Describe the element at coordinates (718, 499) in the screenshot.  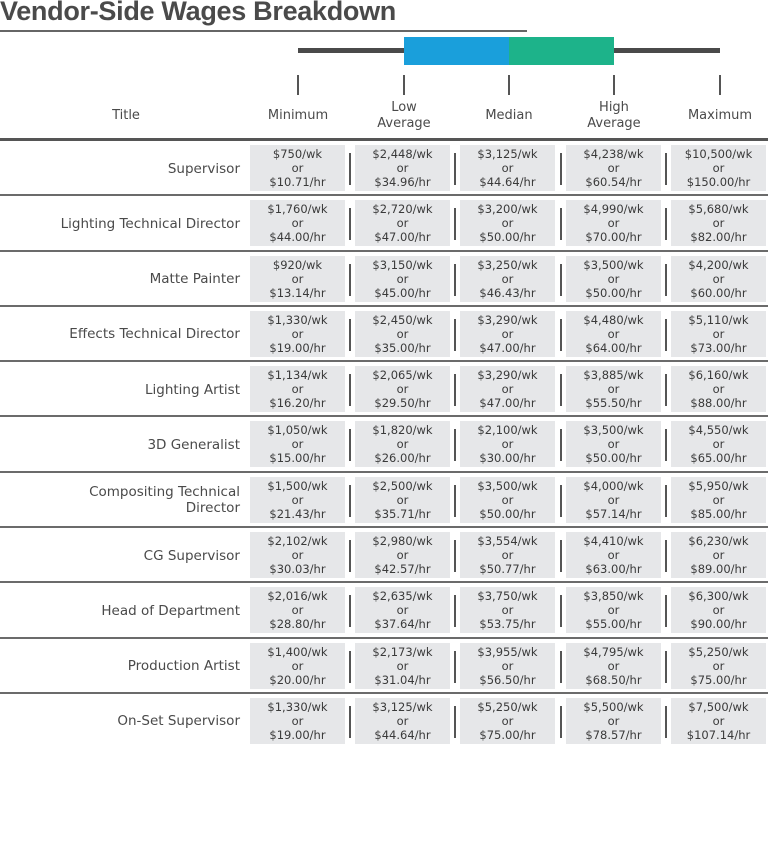
I see `wage-cell: $5,950/wk or $85.00/hr` at that location.